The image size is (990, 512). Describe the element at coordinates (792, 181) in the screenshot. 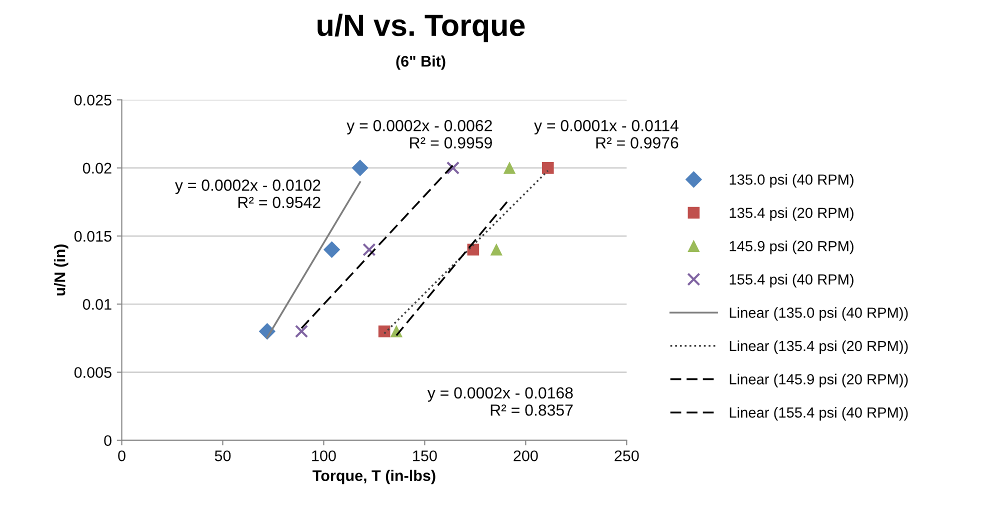

I see `legend-label: 135.0 psi (40 RPM)` at that location.